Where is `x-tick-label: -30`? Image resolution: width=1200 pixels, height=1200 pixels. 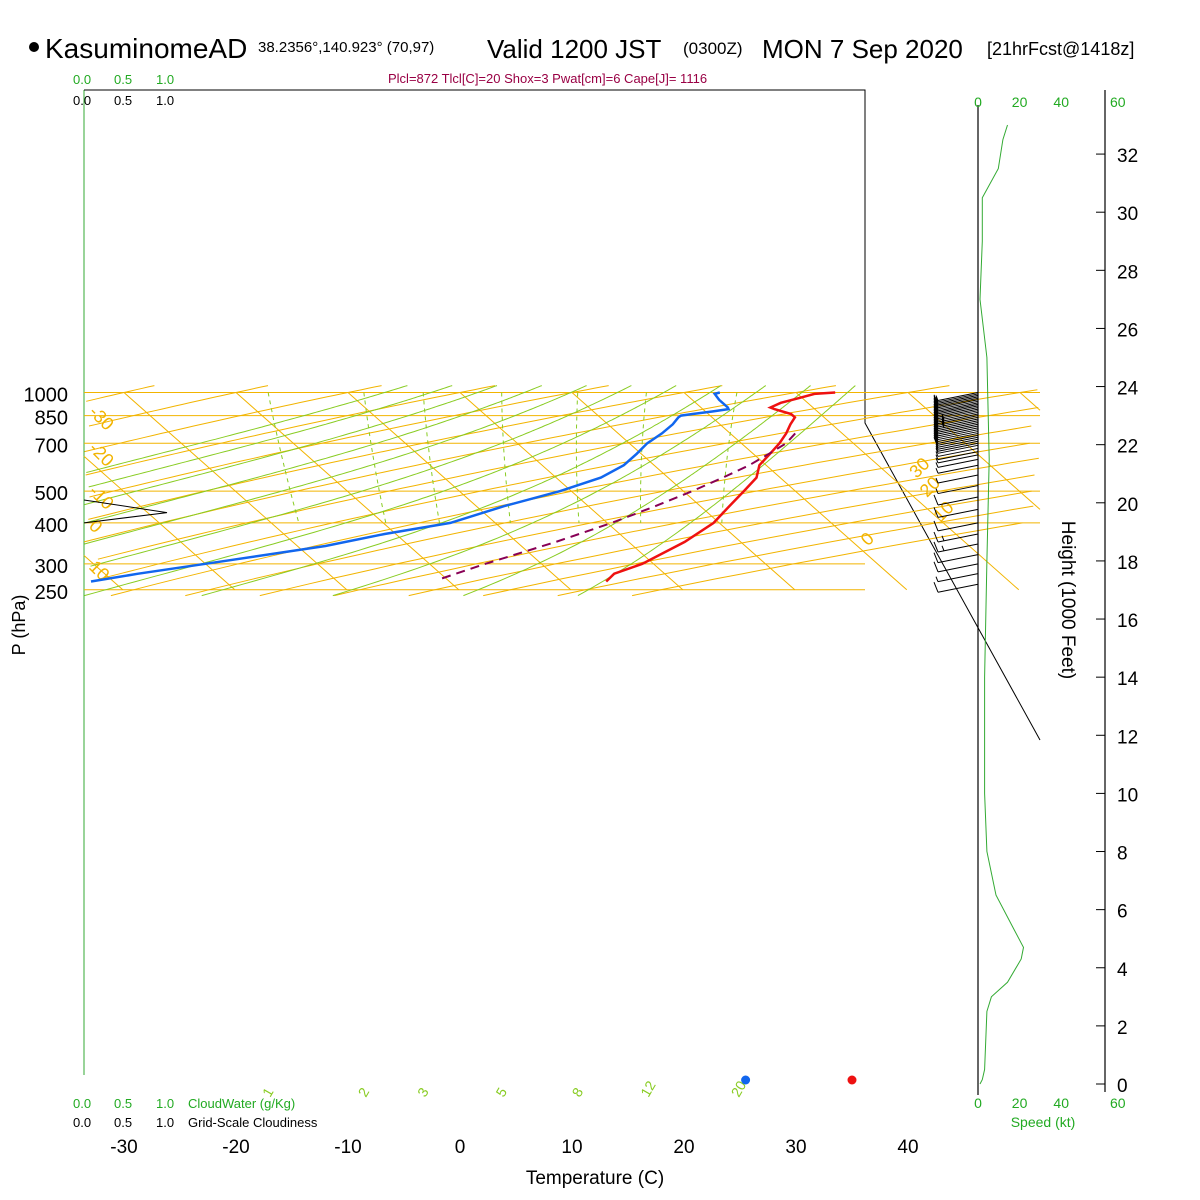 x-tick-label: -30 is located at coordinates (123, 1147).